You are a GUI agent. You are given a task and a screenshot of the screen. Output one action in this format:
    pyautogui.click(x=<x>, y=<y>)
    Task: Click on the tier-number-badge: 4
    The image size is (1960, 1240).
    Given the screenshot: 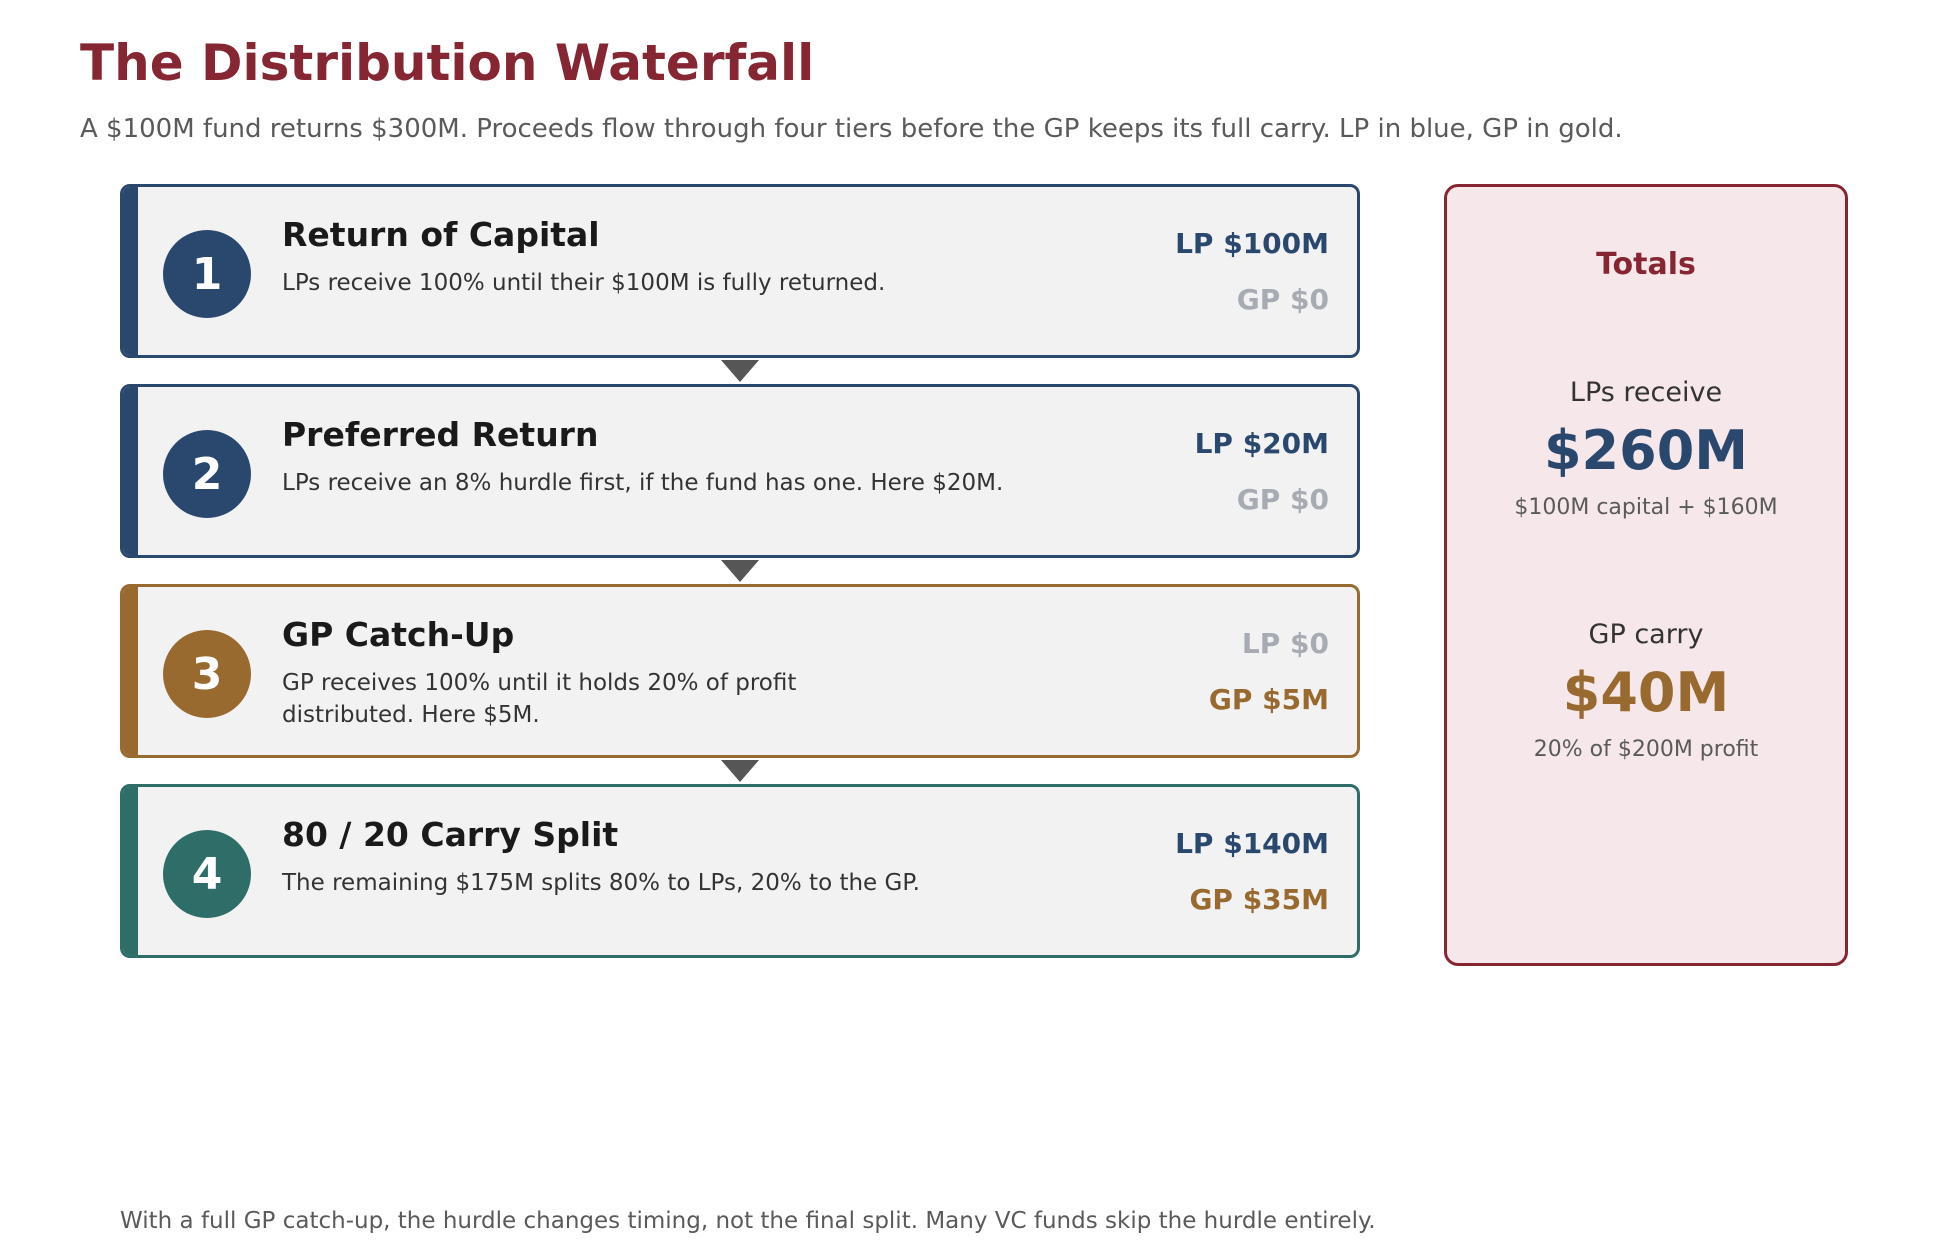 What is the action you would take?
    pyautogui.click(x=207, y=874)
    